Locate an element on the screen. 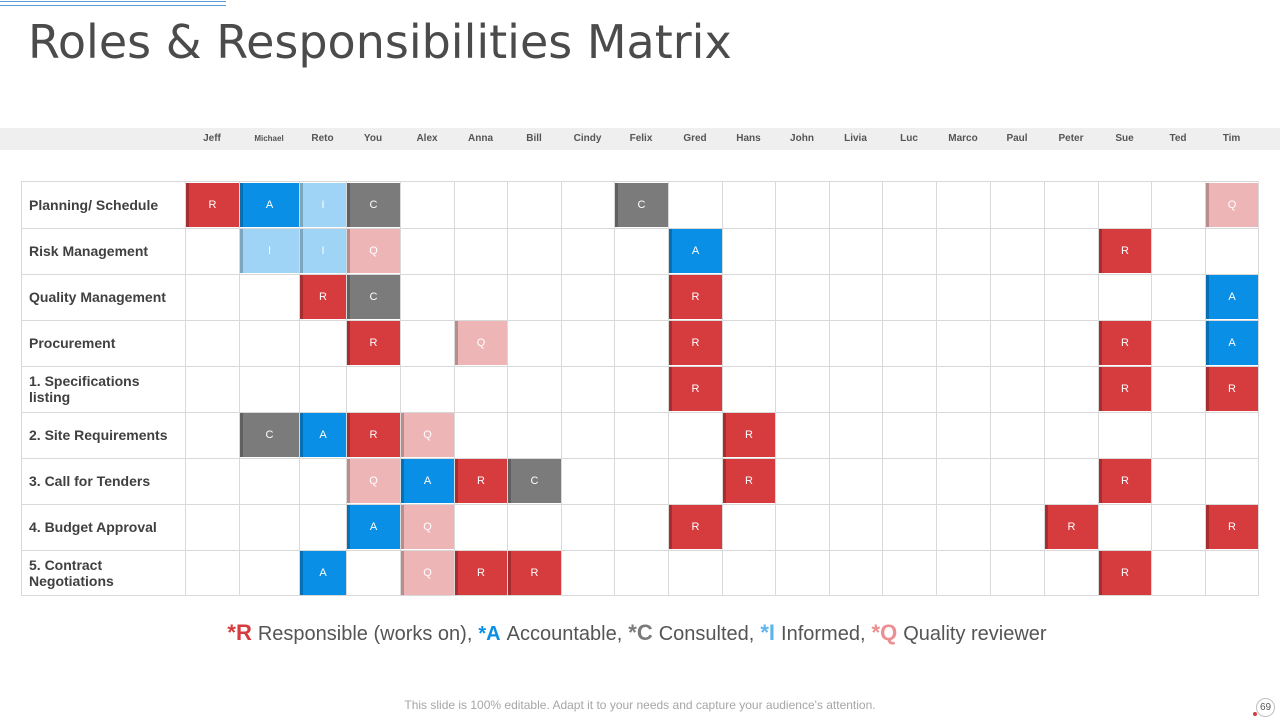 This screenshot has height=720, width=1280. legend-label: Accountable, is located at coordinates (564, 634).